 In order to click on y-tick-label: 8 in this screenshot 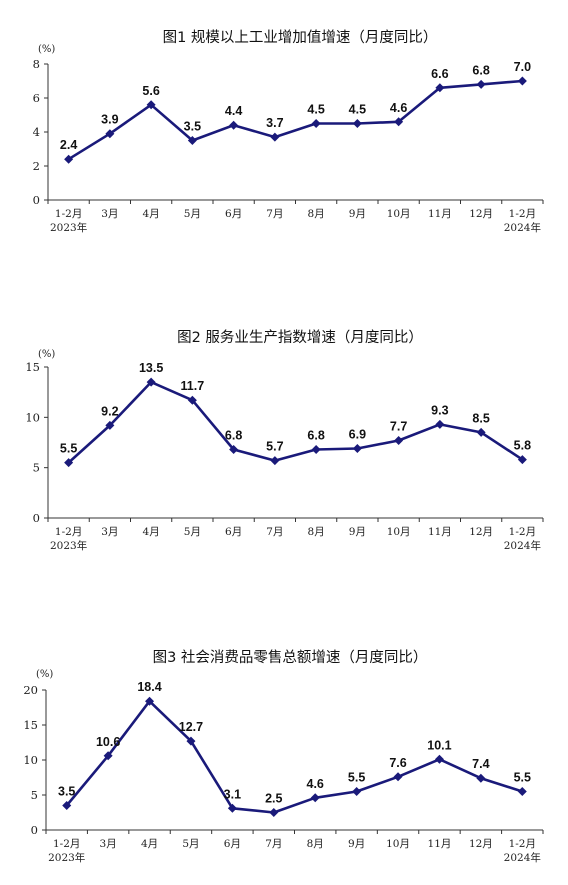, I will do `click(36, 64)`.